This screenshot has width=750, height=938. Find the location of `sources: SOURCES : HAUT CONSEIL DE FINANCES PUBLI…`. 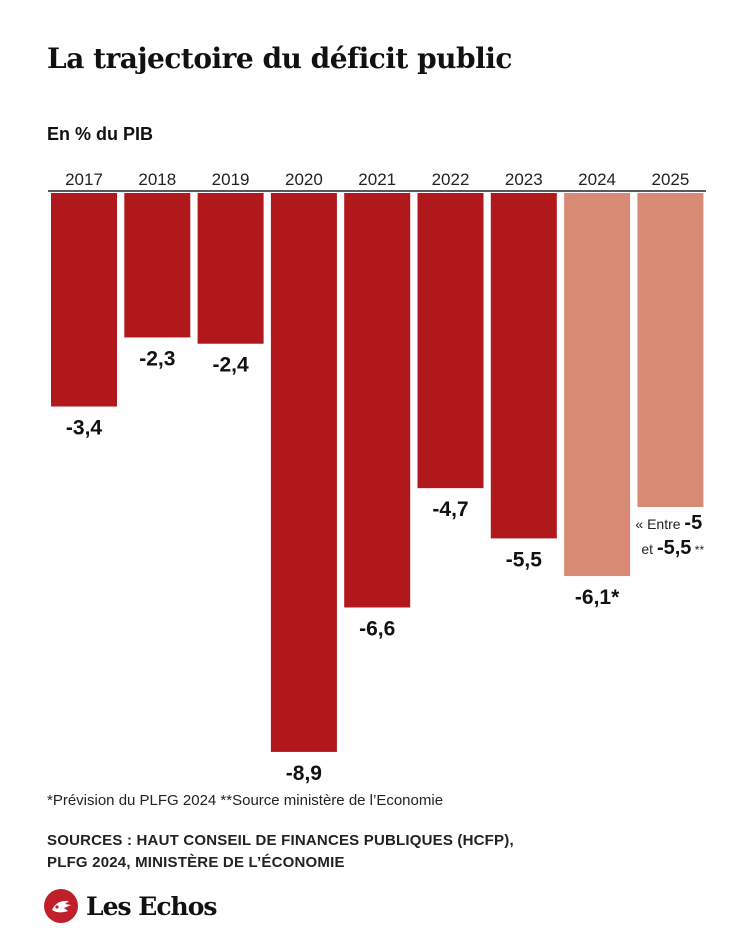

sources: SOURCES : HAUT CONSEIL DE FINANCES PUBLI… is located at coordinates (280, 852).